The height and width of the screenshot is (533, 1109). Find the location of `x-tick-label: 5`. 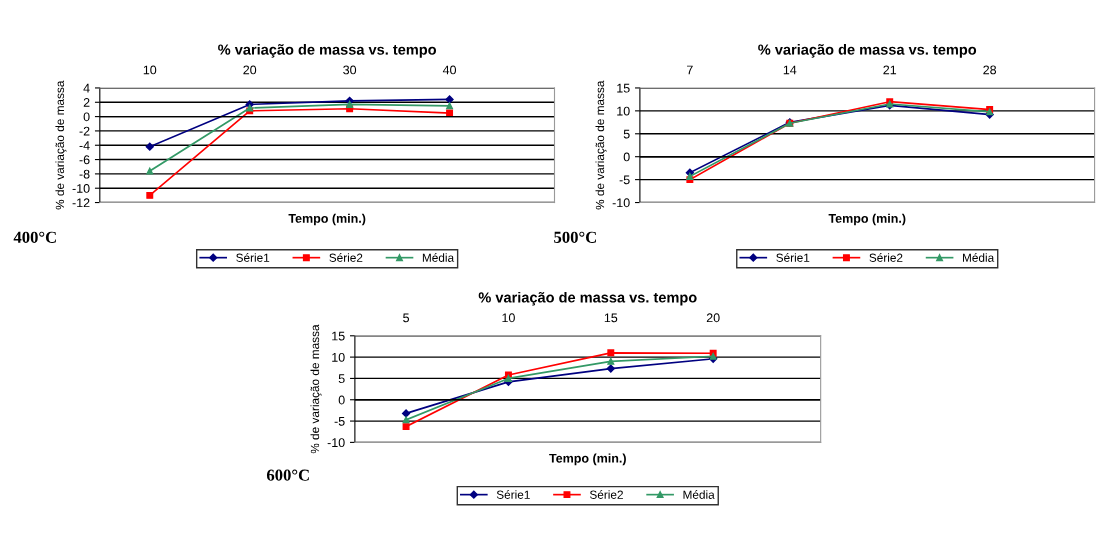

x-tick-label: 5 is located at coordinates (406, 318).